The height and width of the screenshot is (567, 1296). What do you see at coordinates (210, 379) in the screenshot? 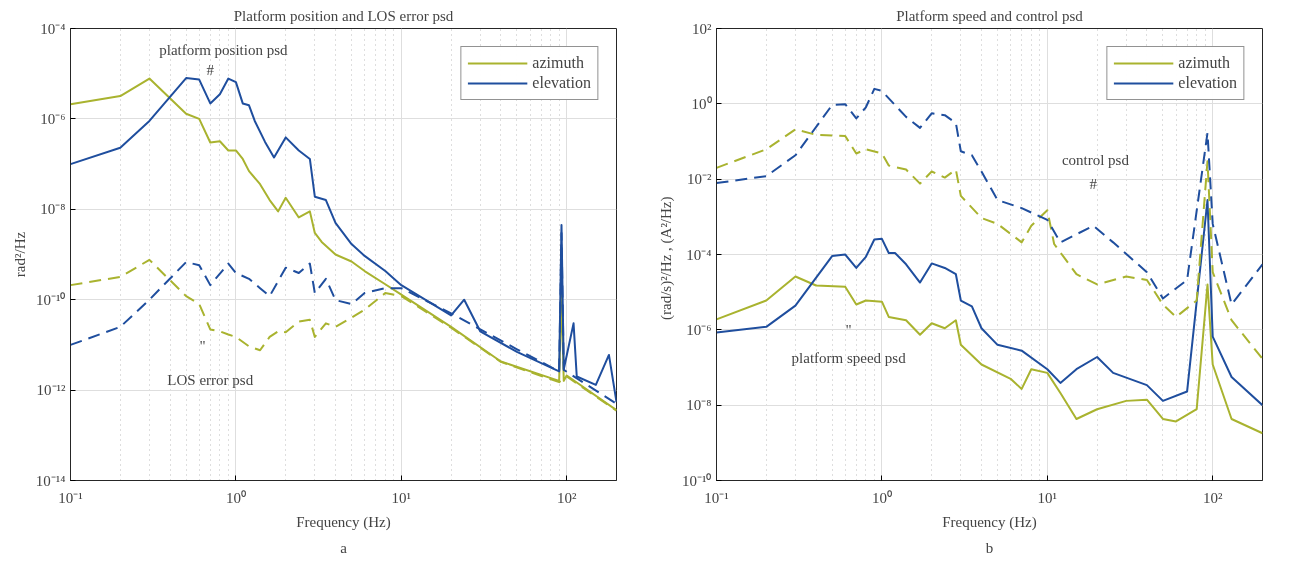
I see `annotation: LOS error psd` at bounding box center [210, 379].